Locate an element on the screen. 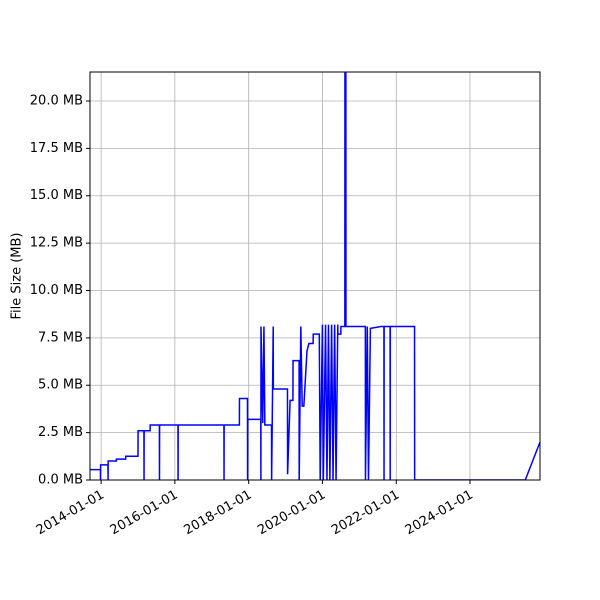 The height and width of the screenshot is (600, 600). y-tick-label: 2.5 MB is located at coordinates (60, 432).